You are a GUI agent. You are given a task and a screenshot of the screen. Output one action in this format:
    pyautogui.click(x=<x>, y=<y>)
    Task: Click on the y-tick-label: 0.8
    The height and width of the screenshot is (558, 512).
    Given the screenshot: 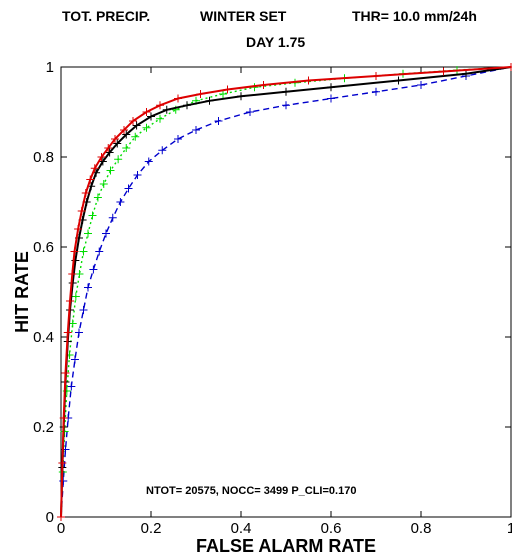 What is the action you would take?
    pyautogui.click(x=43, y=157)
    